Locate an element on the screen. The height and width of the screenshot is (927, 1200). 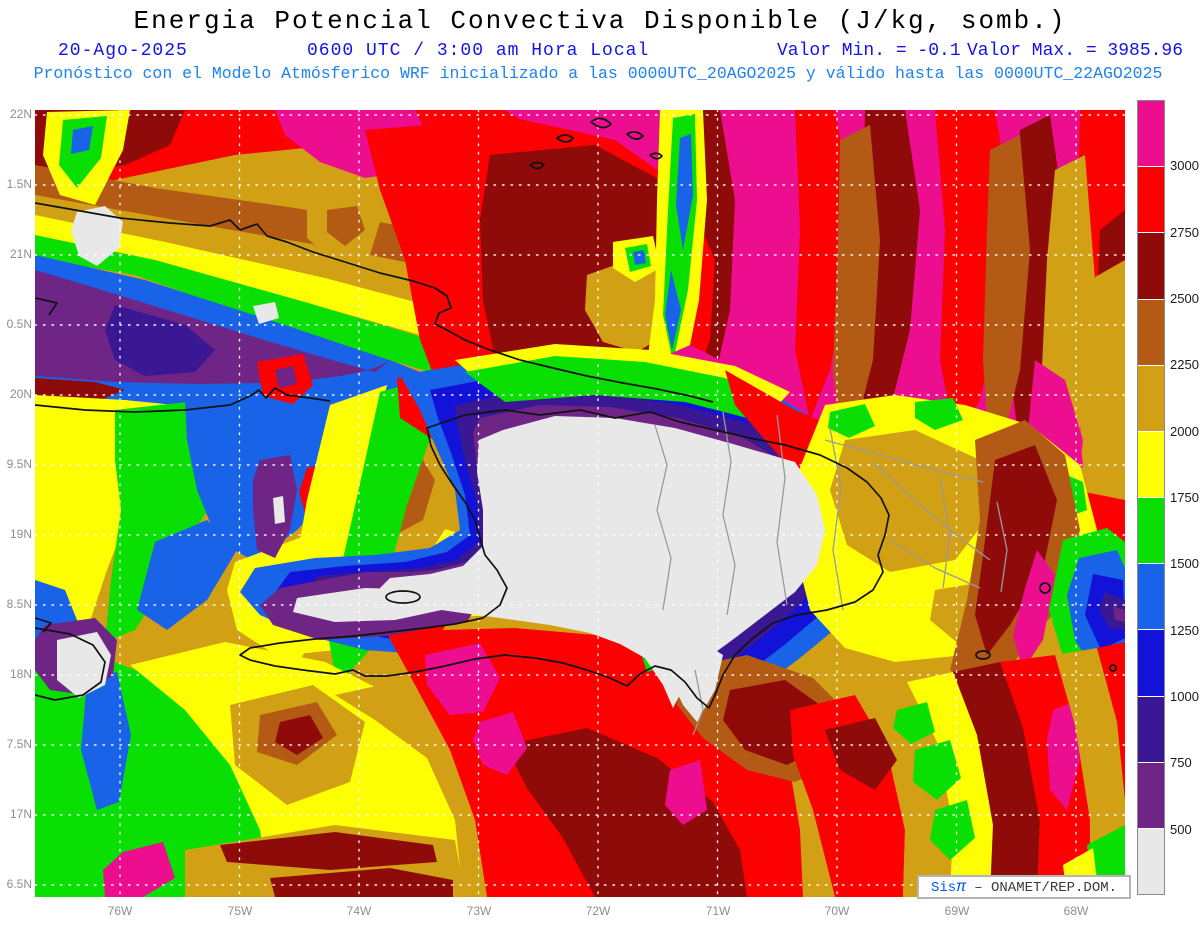
colorbar-label: 1500 is located at coordinates (1184, 563).